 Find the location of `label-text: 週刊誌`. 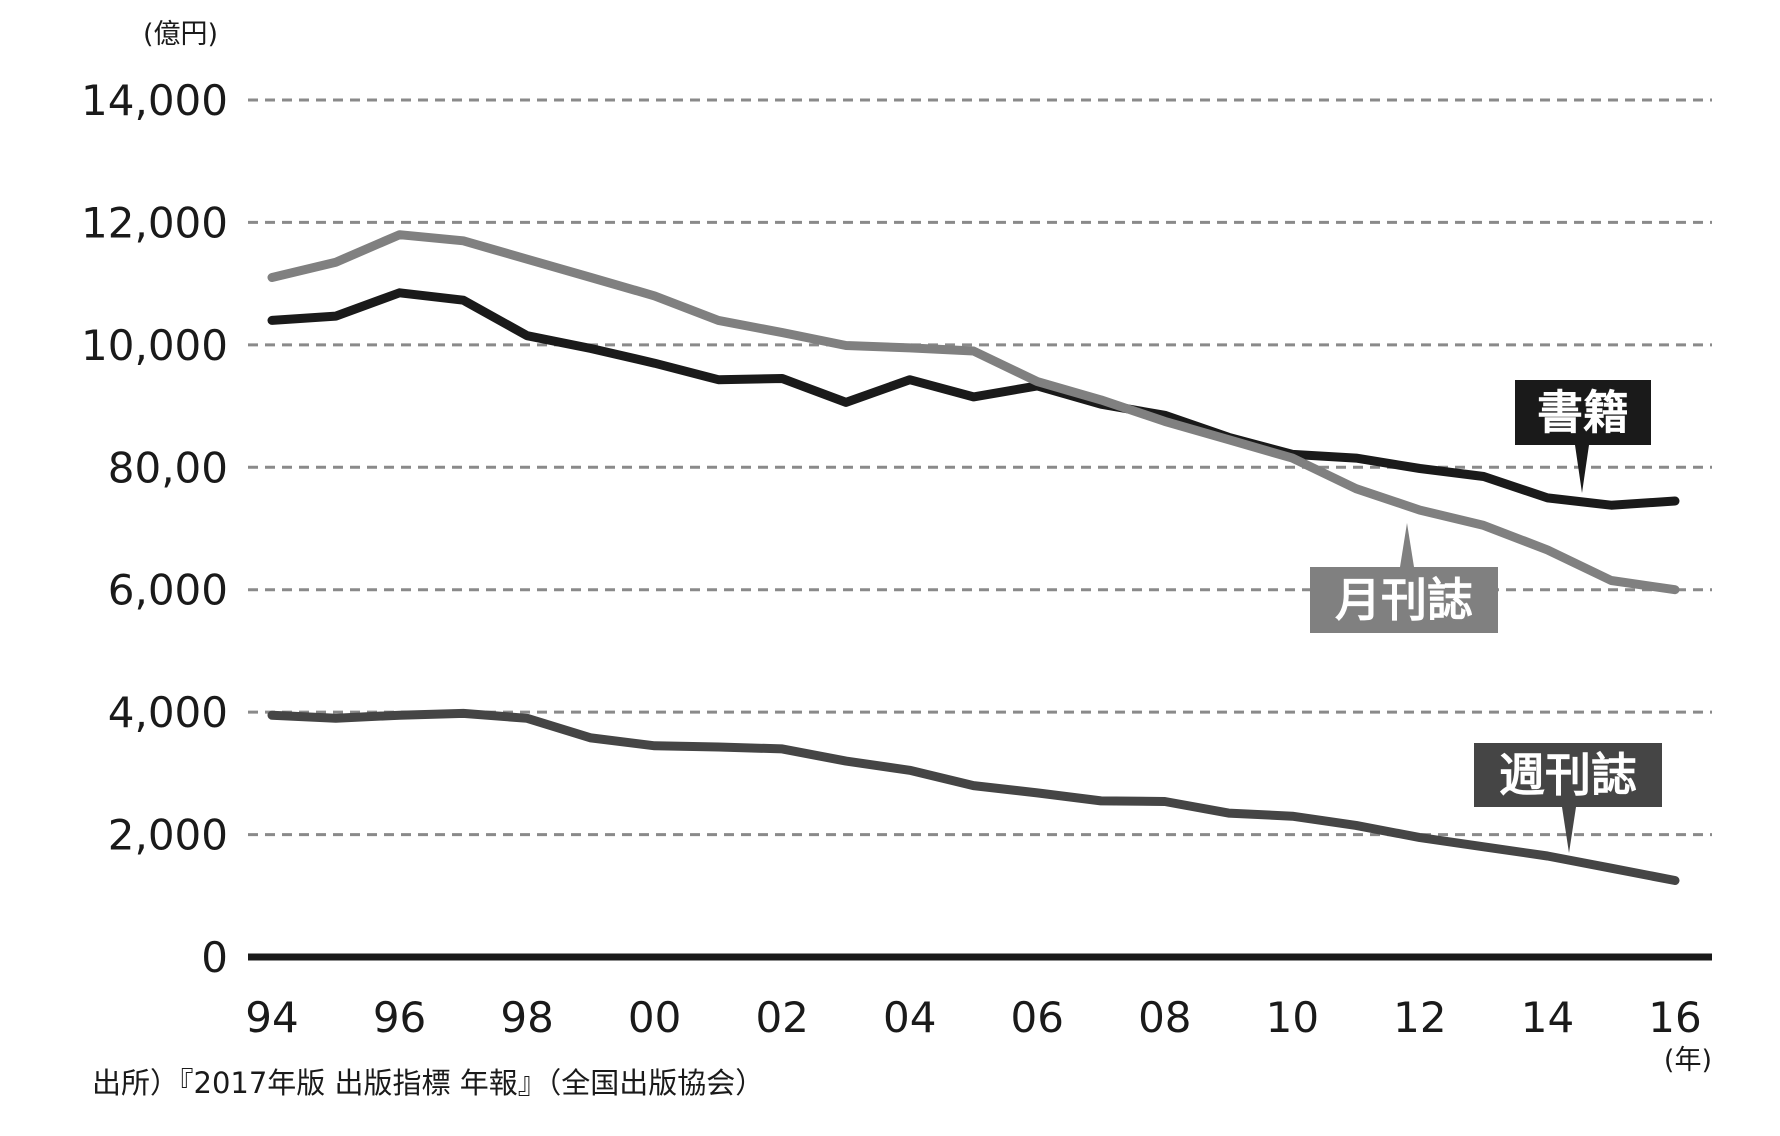

label-text: 週刊誌 is located at coordinates (1568, 775).